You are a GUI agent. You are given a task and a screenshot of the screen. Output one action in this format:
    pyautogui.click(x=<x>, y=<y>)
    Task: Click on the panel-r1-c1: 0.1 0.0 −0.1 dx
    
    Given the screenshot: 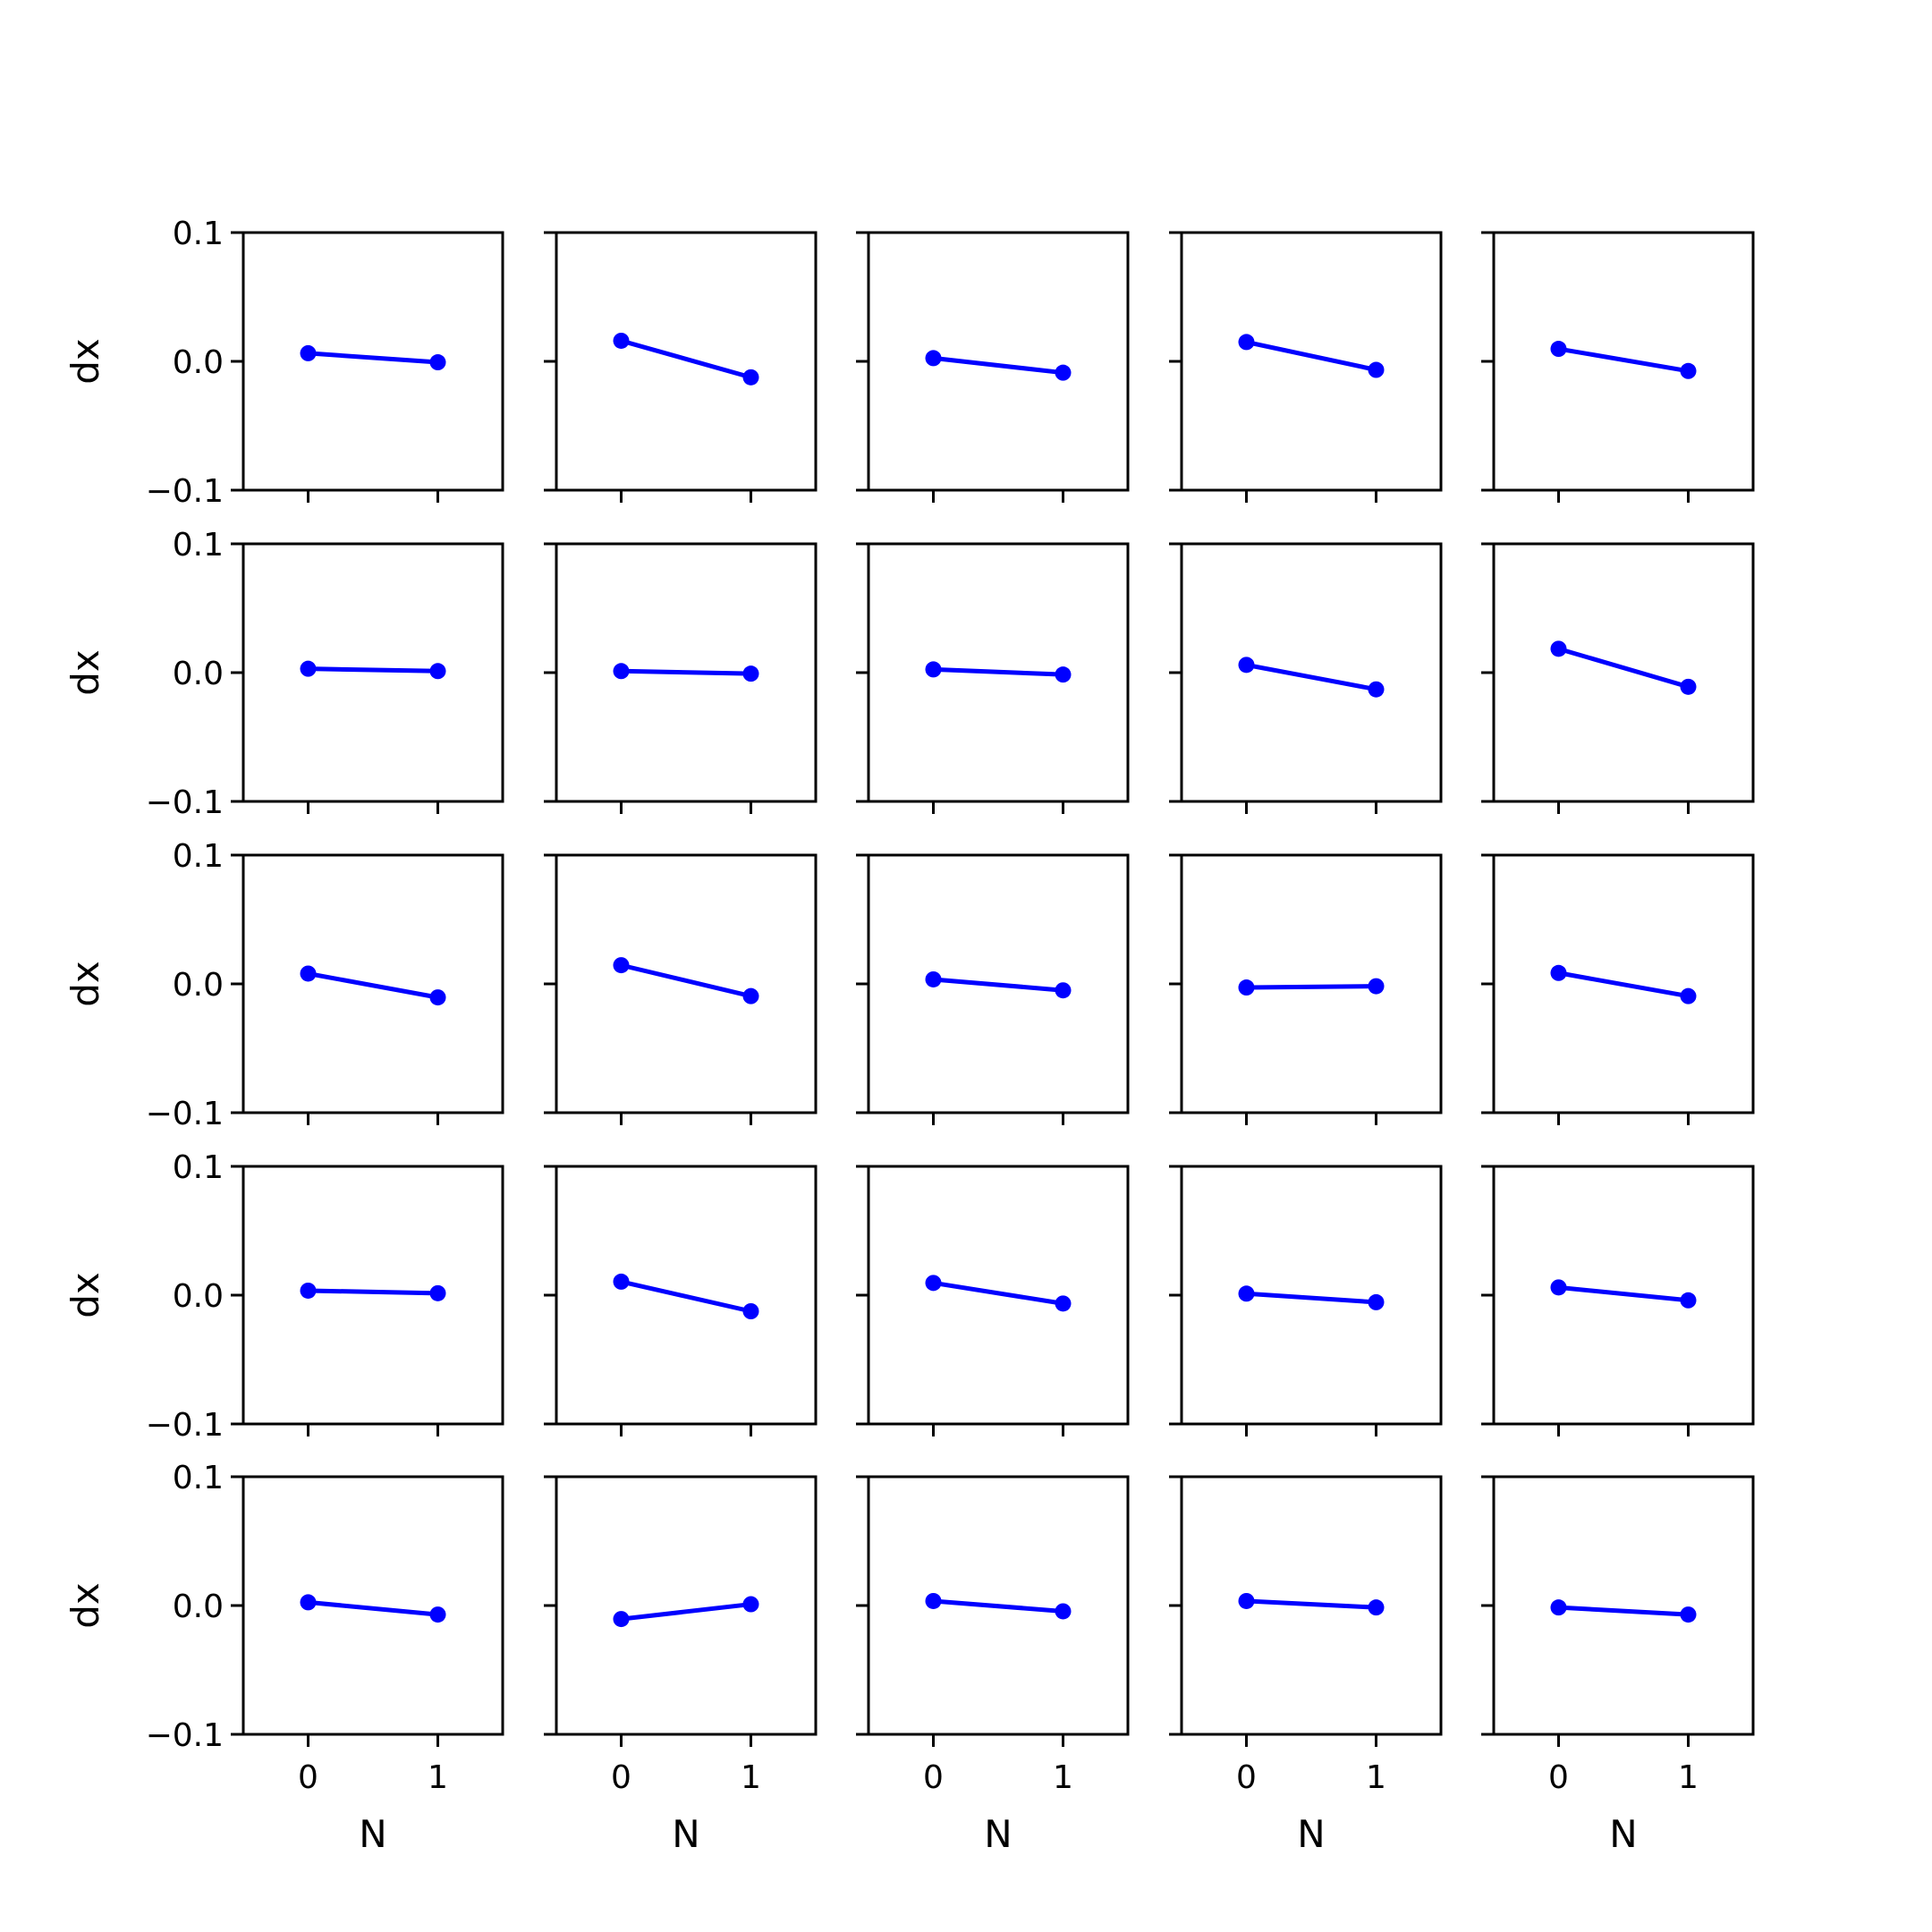 What is the action you would take?
    pyautogui.click(x=284, y=363)
    